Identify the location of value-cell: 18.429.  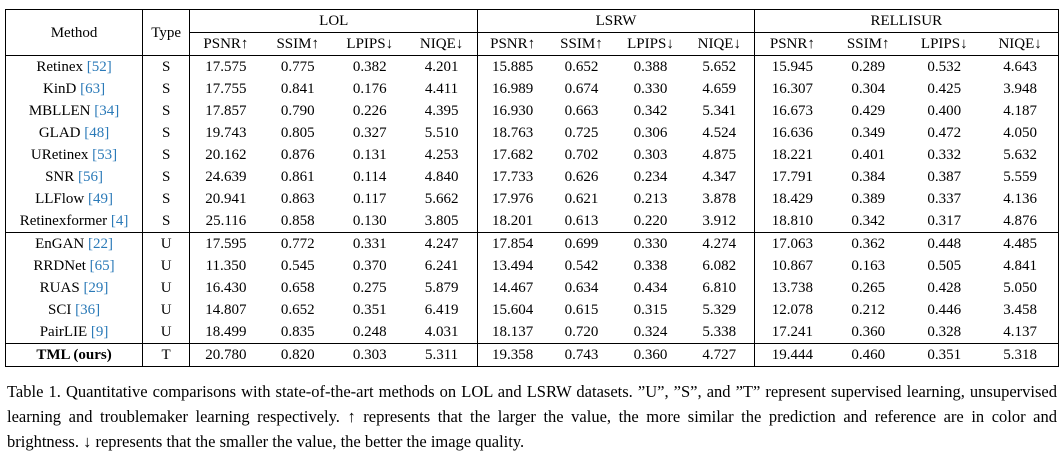
(792, 199).